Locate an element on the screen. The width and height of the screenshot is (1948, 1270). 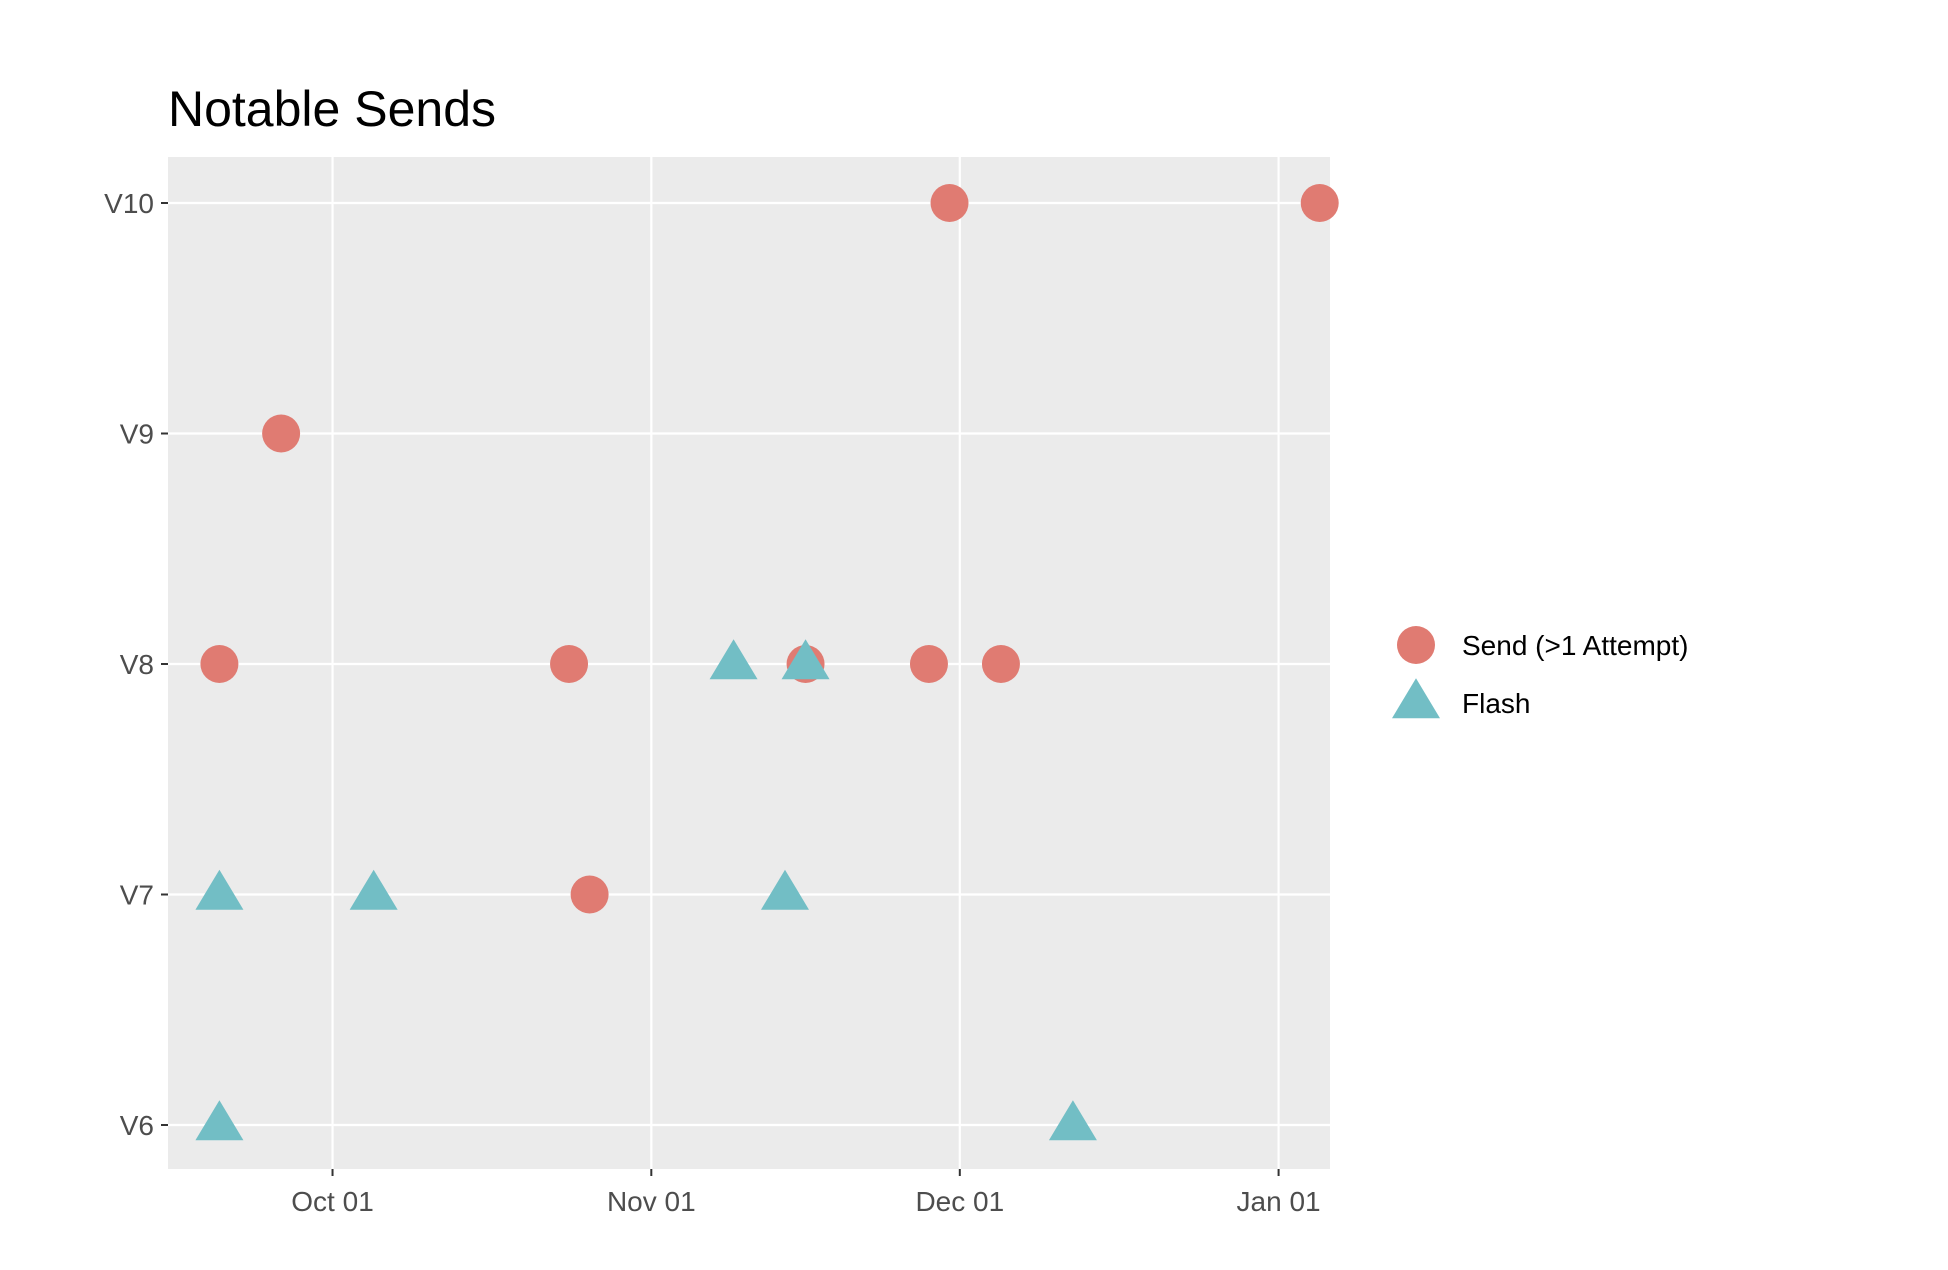
y-tick-label-v8: V8 is located at coordinates (137, 664).